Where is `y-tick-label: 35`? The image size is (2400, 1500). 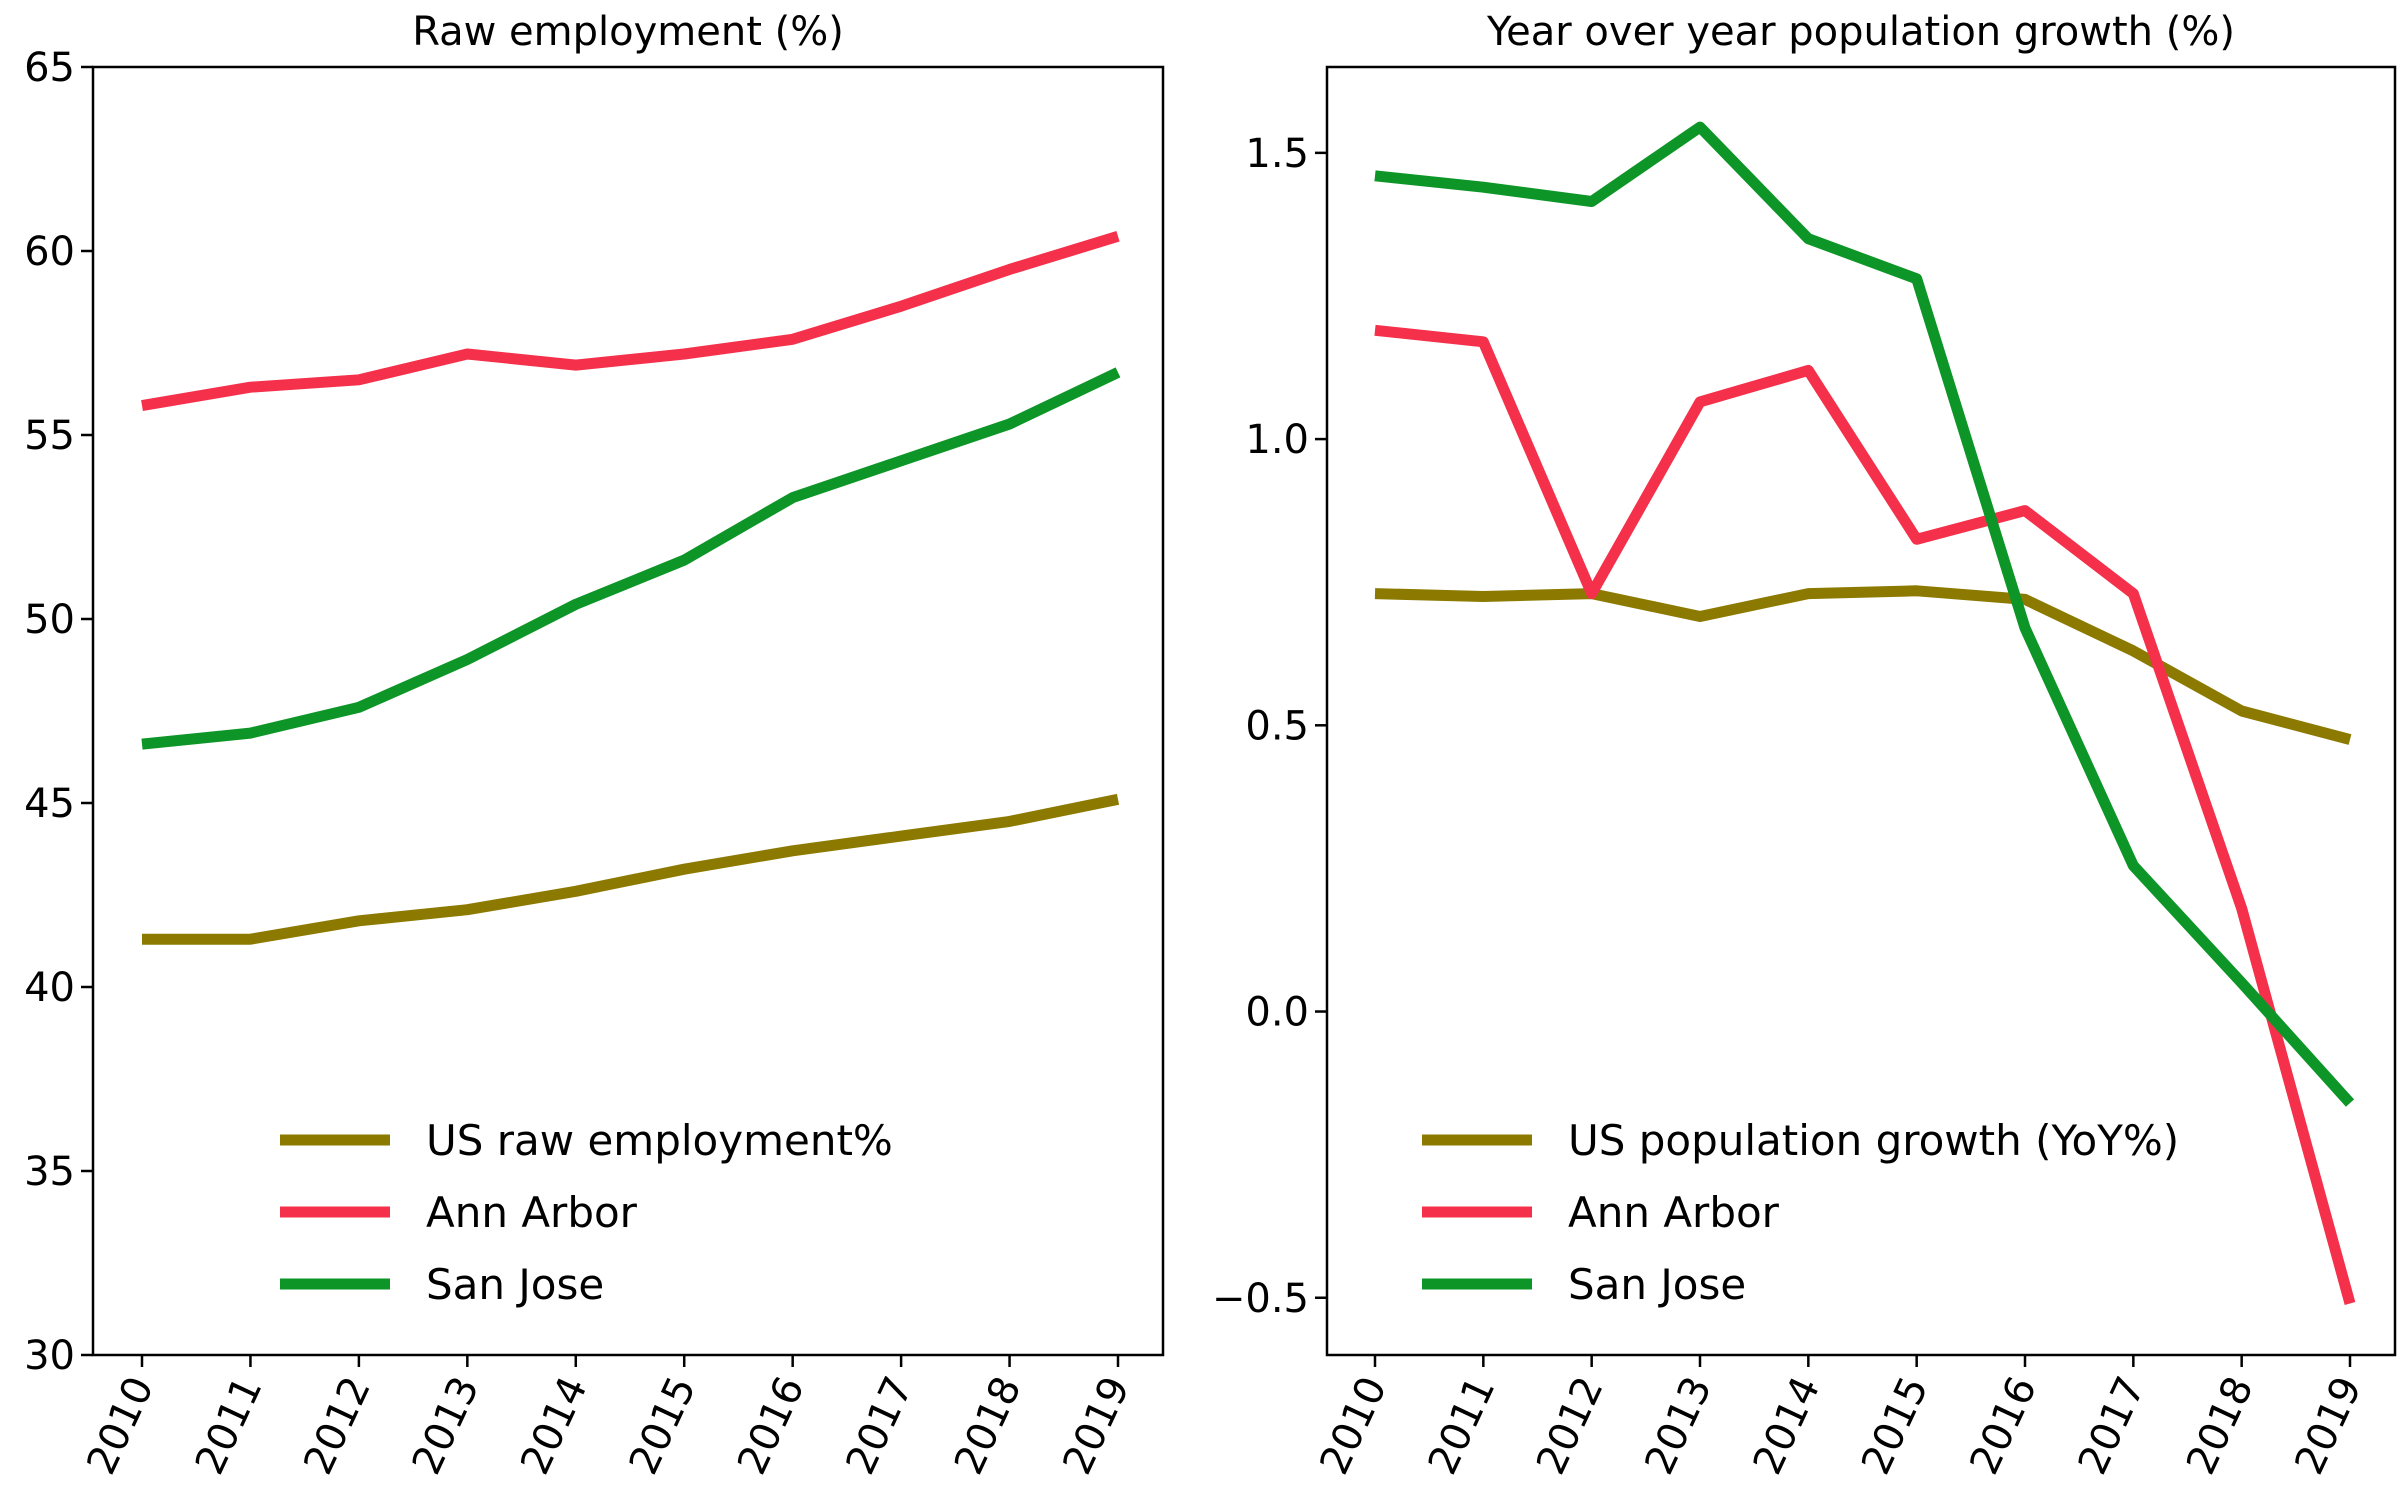 y-tick-label: 35 is located at coordinates (49, 1172).